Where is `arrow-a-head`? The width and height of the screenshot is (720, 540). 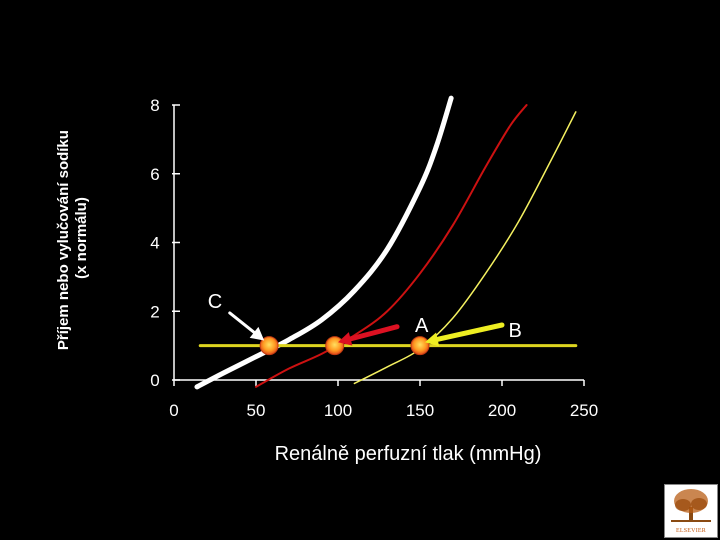
arrow-a-head is located at coordinates (345, 339).